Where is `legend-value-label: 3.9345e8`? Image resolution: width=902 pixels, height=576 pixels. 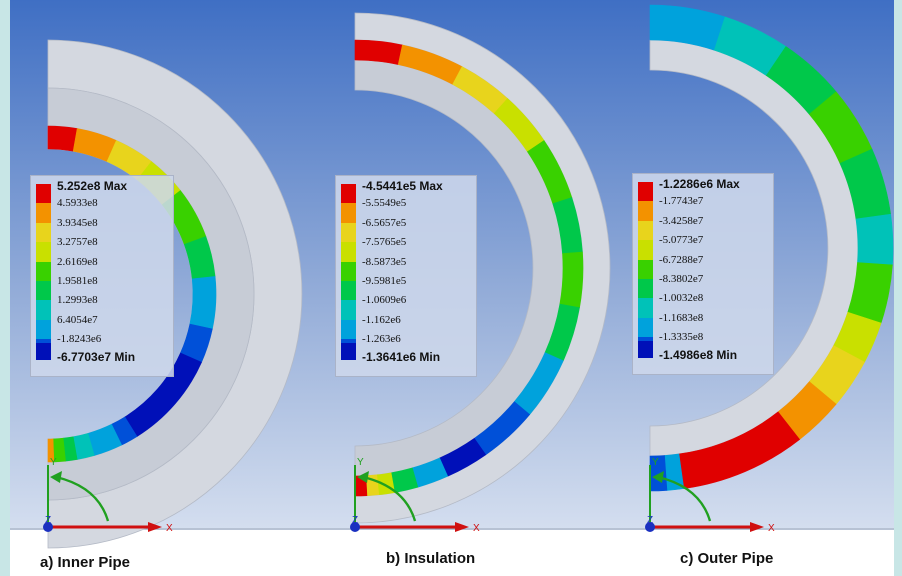
legend-value-label: 3.9345e8 is located at coordinates (77, 222).